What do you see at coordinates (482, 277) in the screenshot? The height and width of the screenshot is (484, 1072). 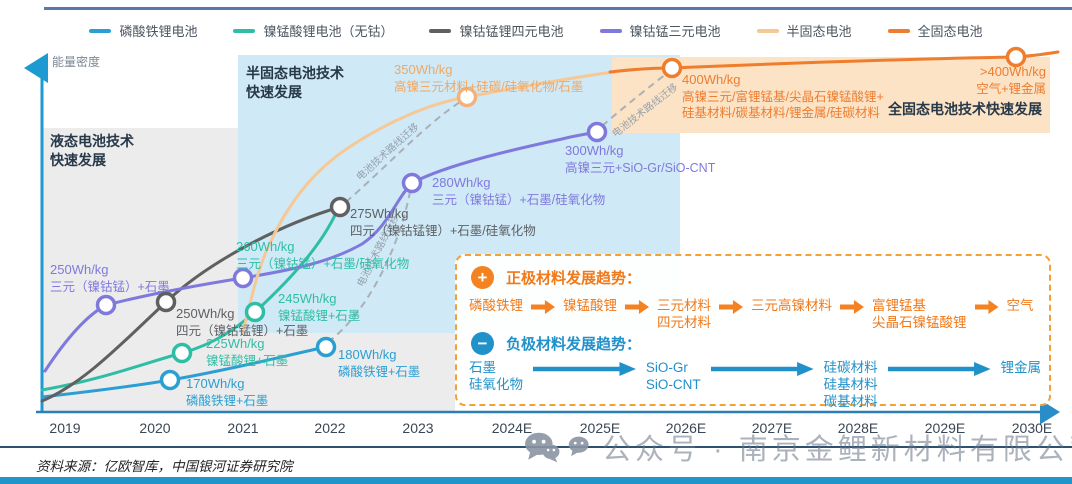 I see `plus-icon: +` at bounding box center [482, 277].